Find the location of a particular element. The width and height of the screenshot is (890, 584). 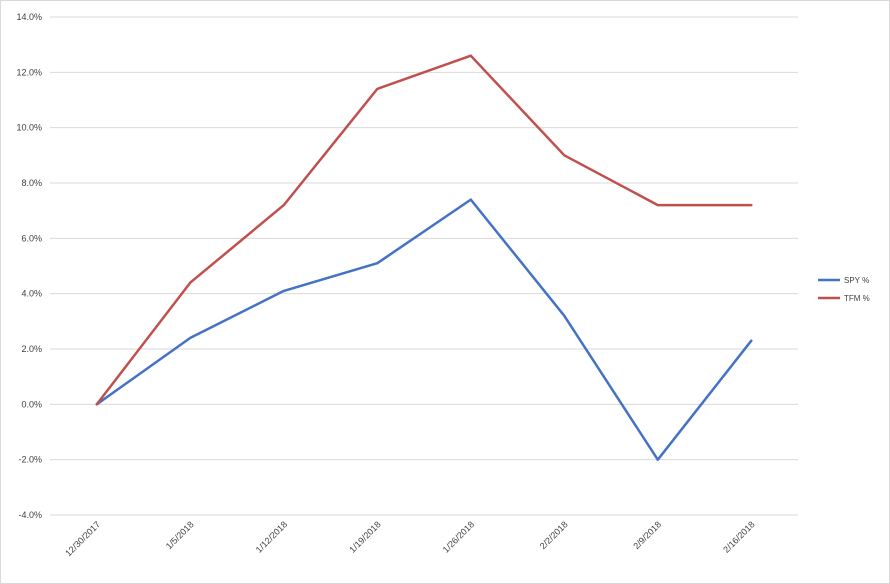

x-tick-label: 1/26/2018 is located at coordinates (458, 536).